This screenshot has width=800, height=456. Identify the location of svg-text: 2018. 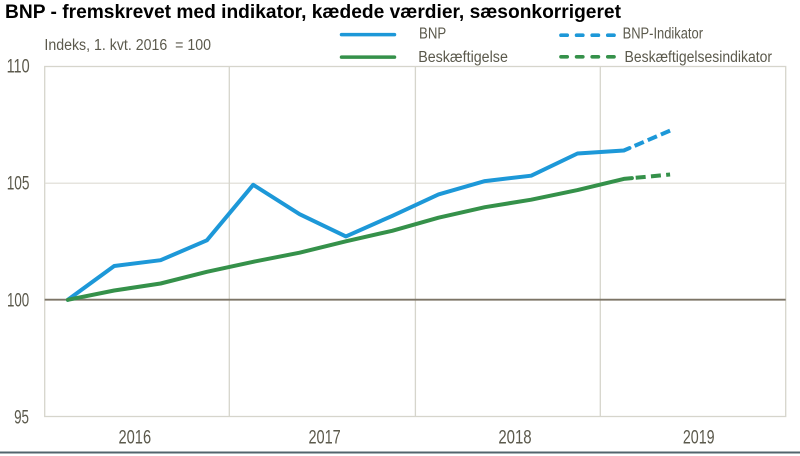
(514, 437).